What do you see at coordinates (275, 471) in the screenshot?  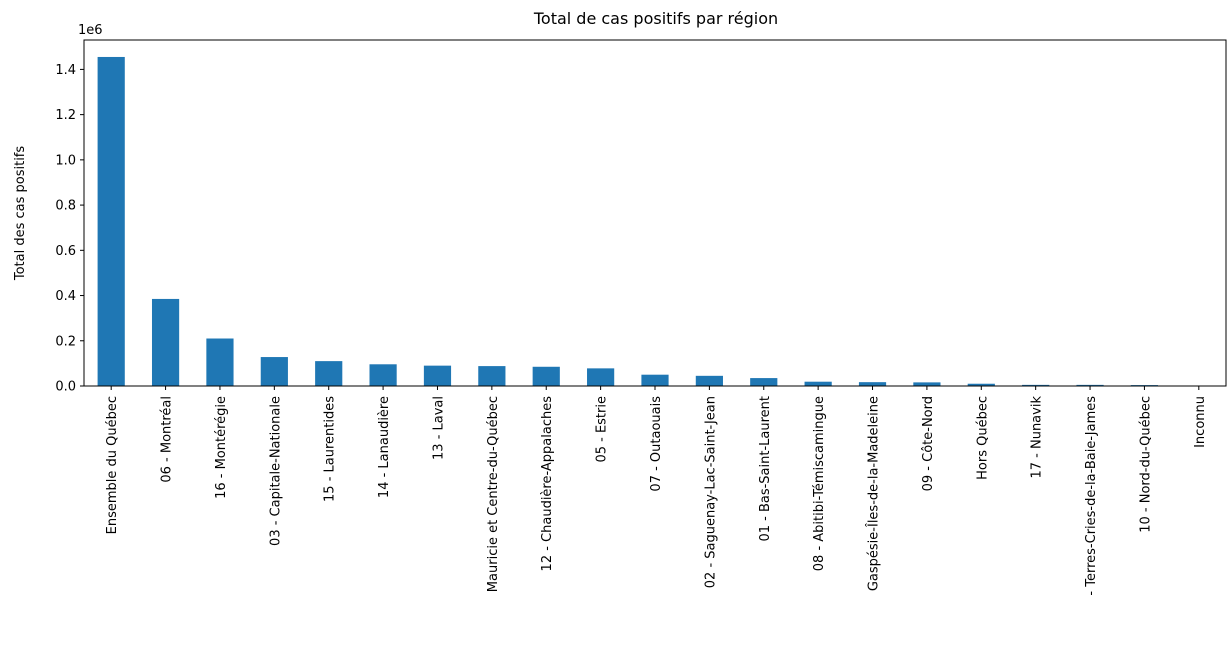 I see `x-tick-label: 03 - Capitale-Nationale` at bounding box center [275, 471].